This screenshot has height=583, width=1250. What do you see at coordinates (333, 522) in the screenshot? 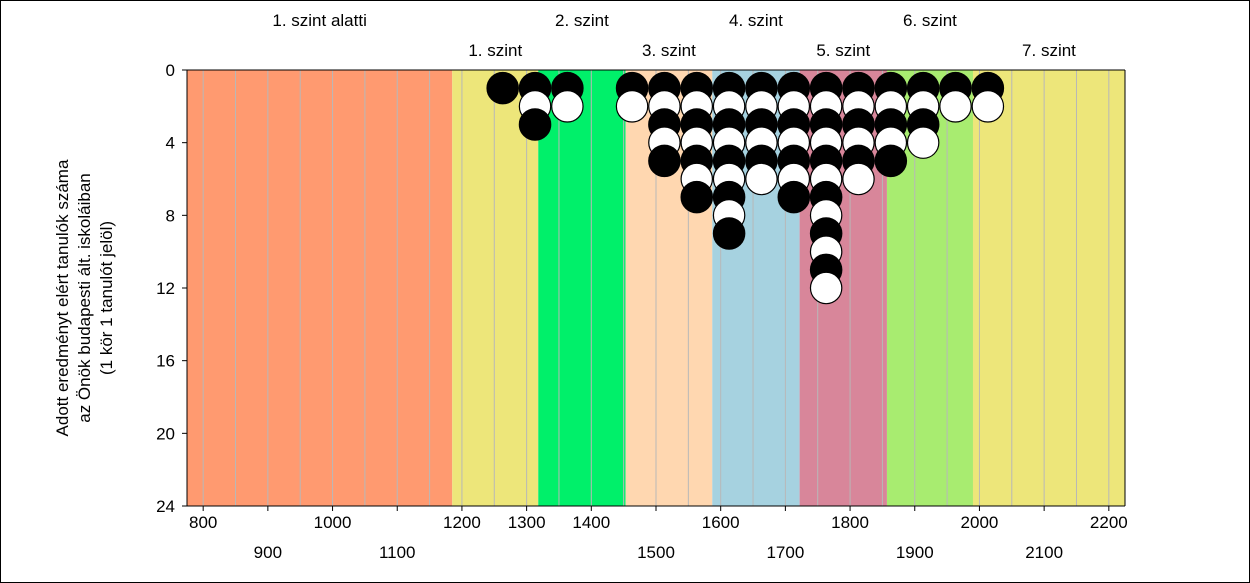
I see `x-tick-label: 1000` at bounding box center [333, 522].